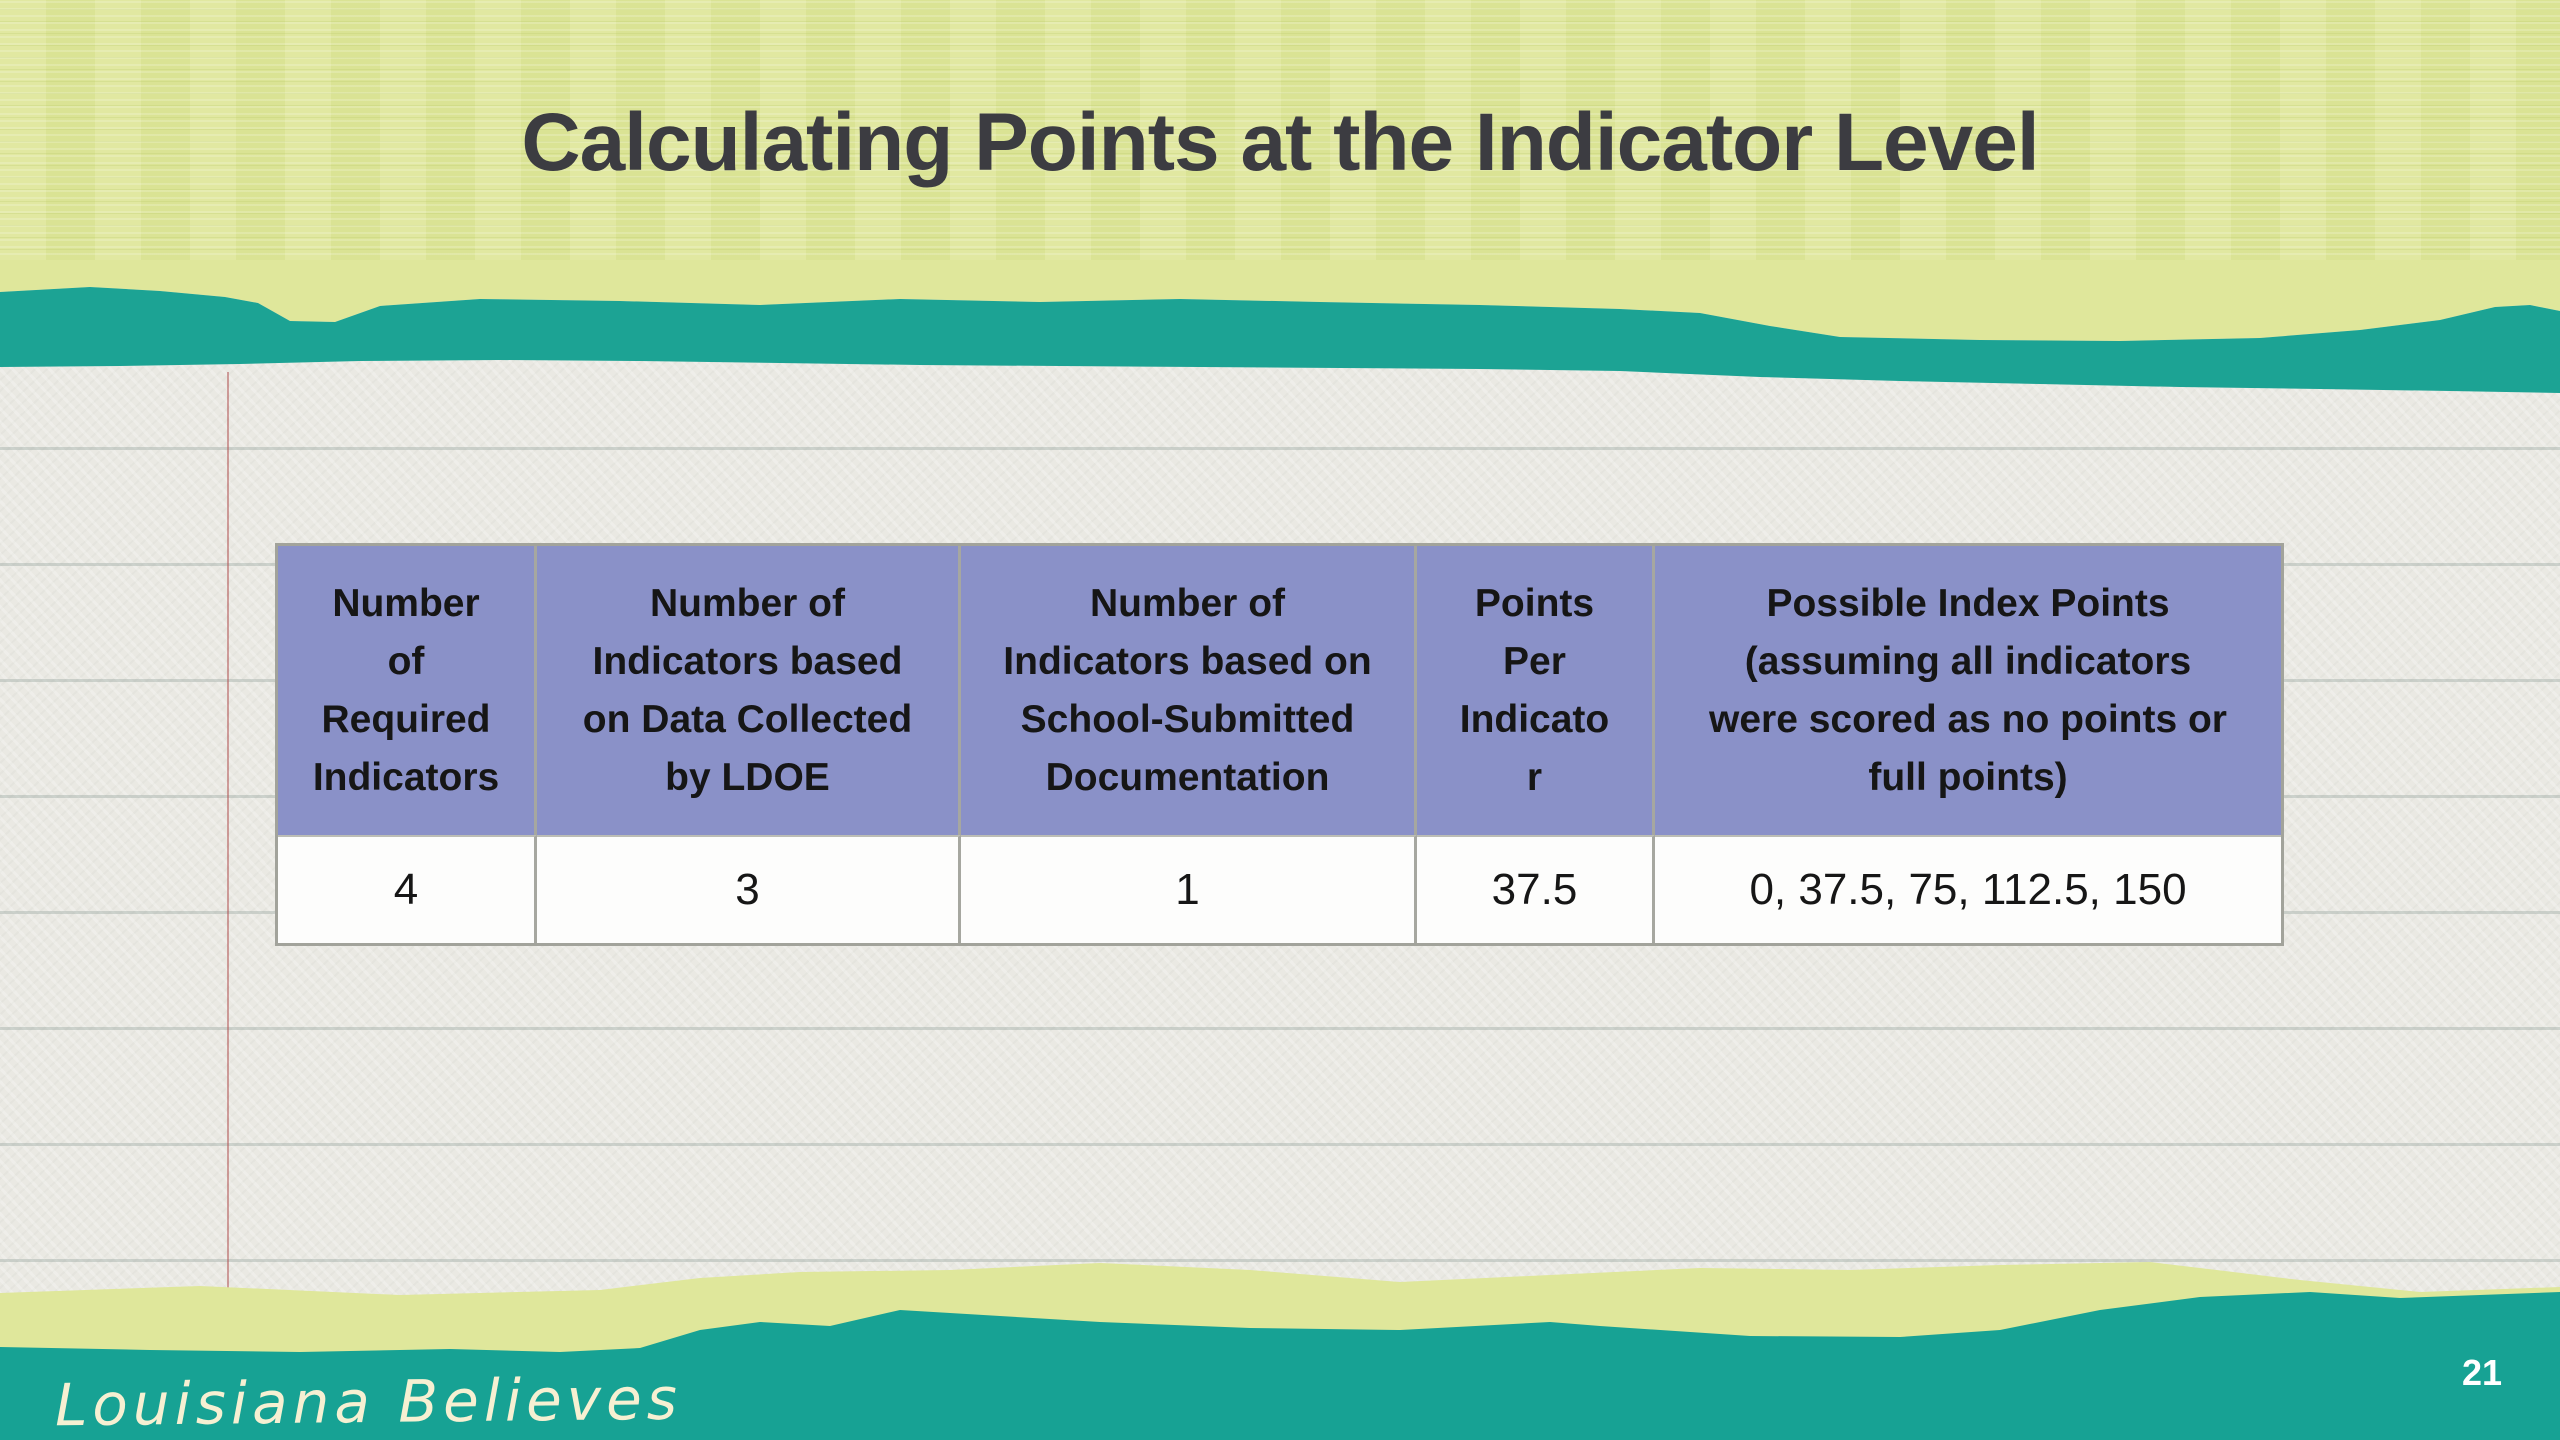  Describe the element at coordinates (1536, 889) in the screenshot. I see `value-points-per-indicator: 37.5` at that location.